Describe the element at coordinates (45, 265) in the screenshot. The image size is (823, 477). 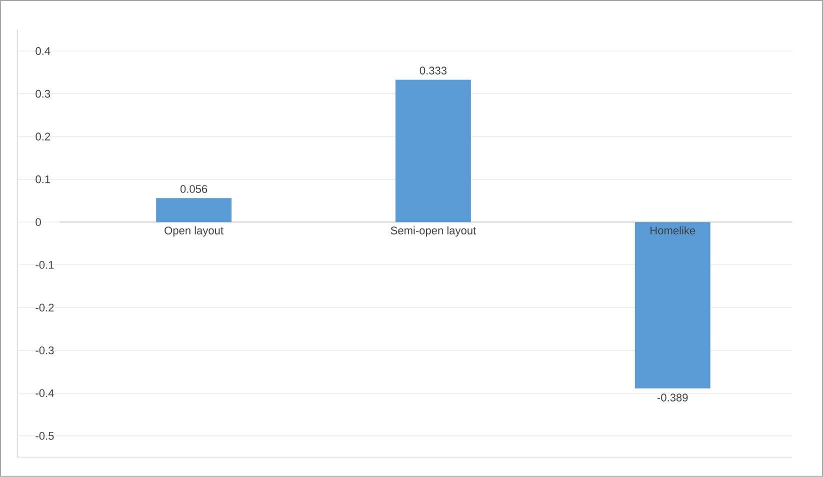
I see `y-tick-label: -0.1` at that location.